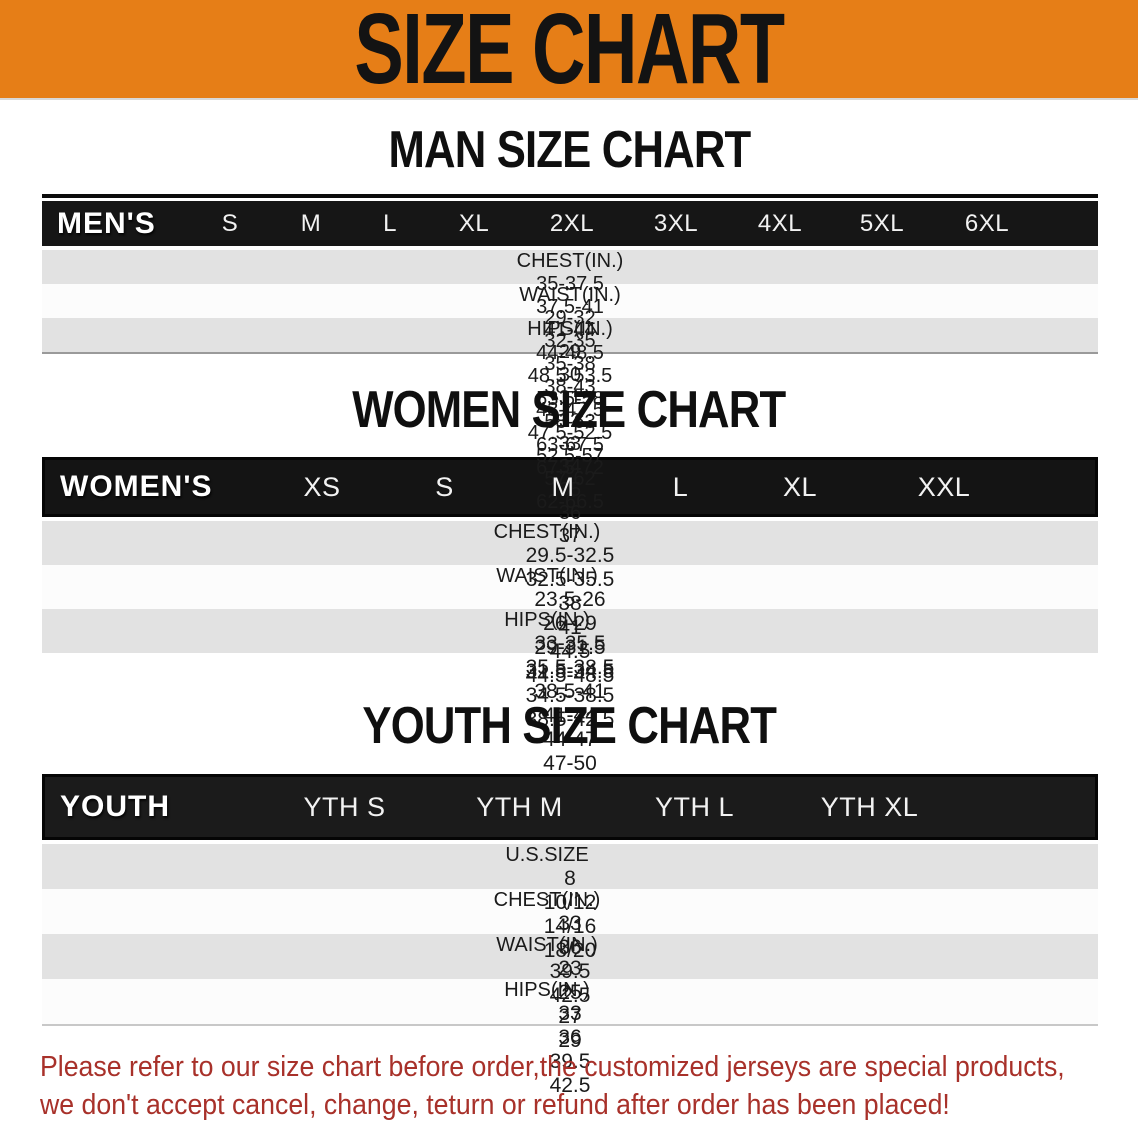 This screenshot has width=1138, height=1132. I want to click on size-column-header: XS, so click(322, 486).